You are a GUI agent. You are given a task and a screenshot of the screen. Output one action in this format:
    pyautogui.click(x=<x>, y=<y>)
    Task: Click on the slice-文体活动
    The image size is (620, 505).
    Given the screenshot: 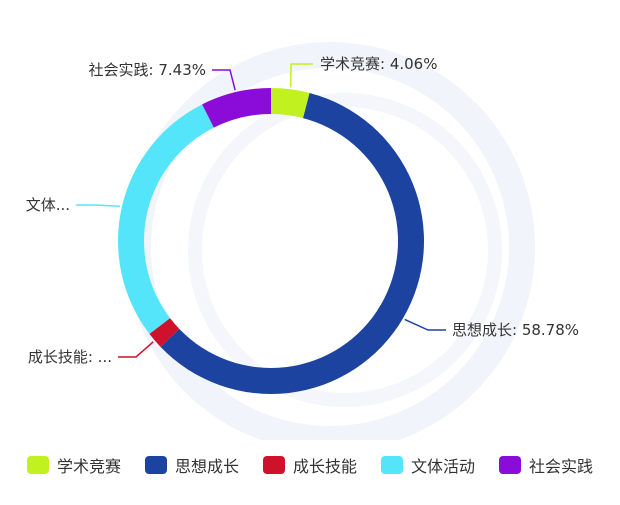 What is the action you would take?
    pyautogui.click(x=165, y=219)
    